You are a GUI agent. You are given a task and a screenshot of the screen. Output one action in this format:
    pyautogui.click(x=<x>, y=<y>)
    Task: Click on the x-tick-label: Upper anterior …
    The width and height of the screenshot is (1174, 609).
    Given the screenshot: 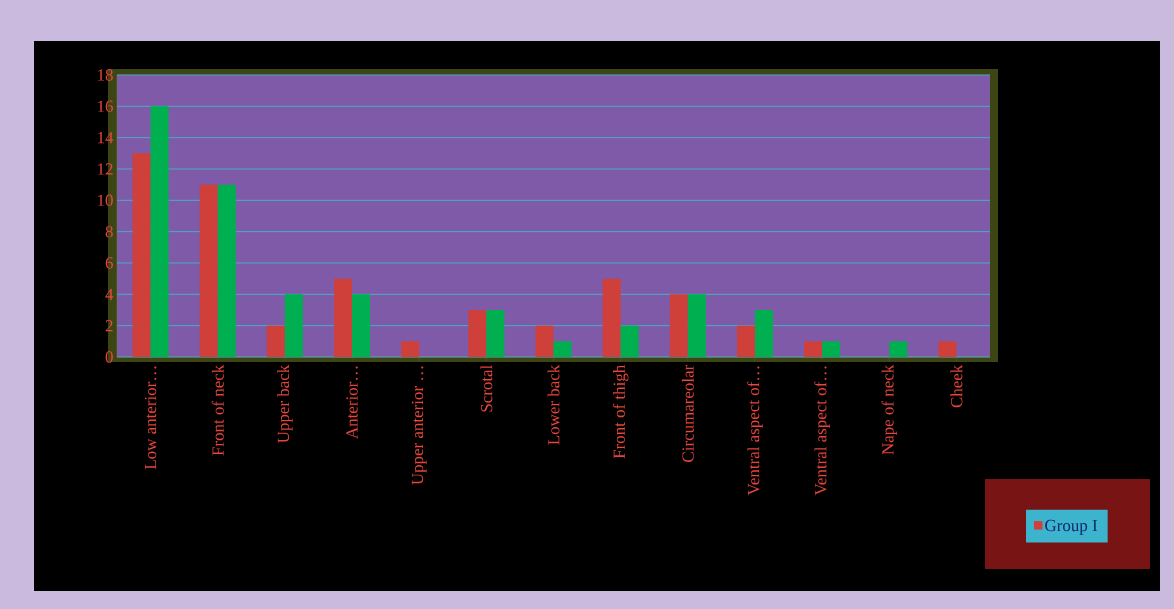 What is the action you would take?
    pyautogui.click(x=419, y=425)
    